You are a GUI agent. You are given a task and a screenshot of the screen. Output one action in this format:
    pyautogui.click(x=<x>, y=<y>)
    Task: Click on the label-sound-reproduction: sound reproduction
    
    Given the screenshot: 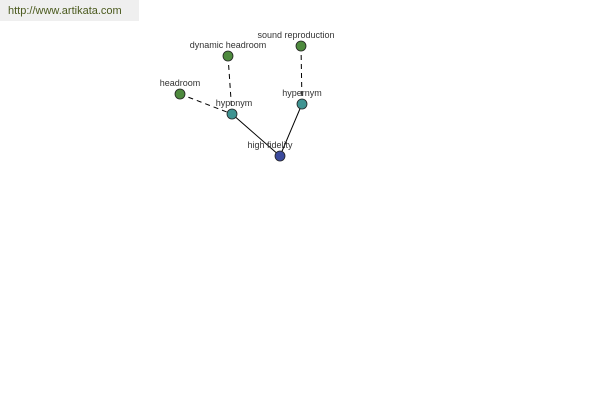 What is the action you would take?
    pyautogui.click(x=295, y=35)
    